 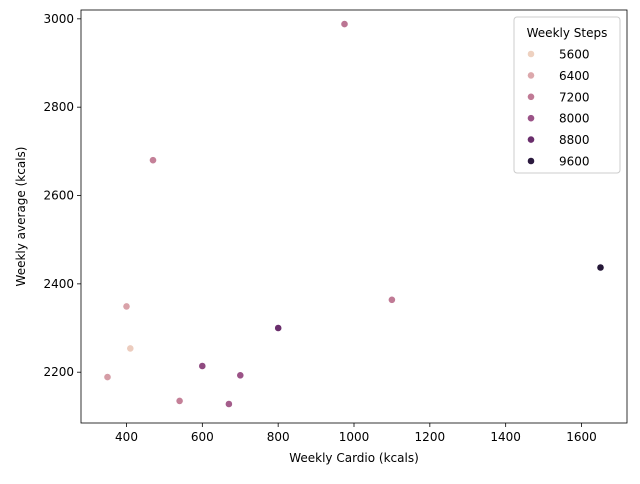 I want to click on legend-label: 6400, so click(x=574, y=76).